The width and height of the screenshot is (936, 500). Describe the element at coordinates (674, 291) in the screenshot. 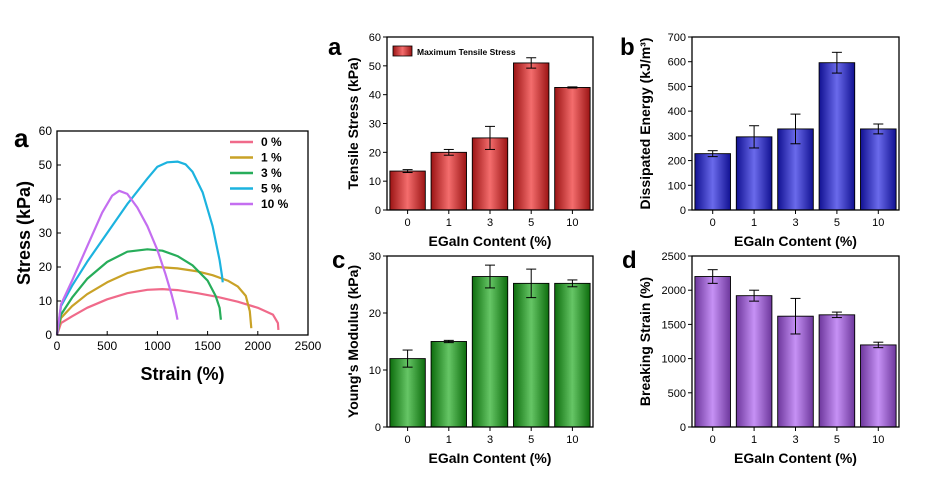

I see `y-tick-label: 2000` at that location.